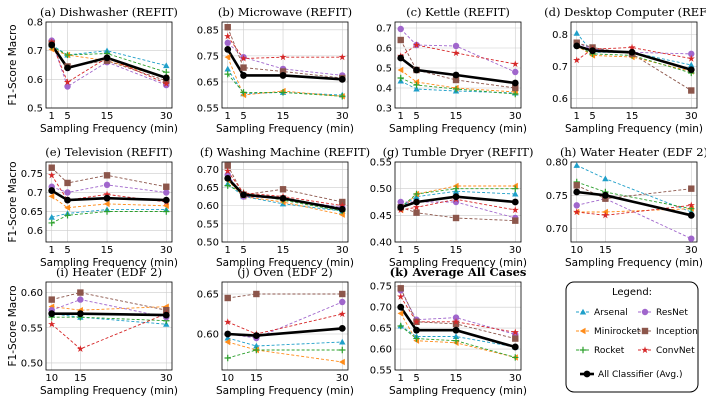  What do you see at coordinates (557, 163) in the screenshot?
I see `y-tick-label: 0.80` at bounding box center [557, 163].